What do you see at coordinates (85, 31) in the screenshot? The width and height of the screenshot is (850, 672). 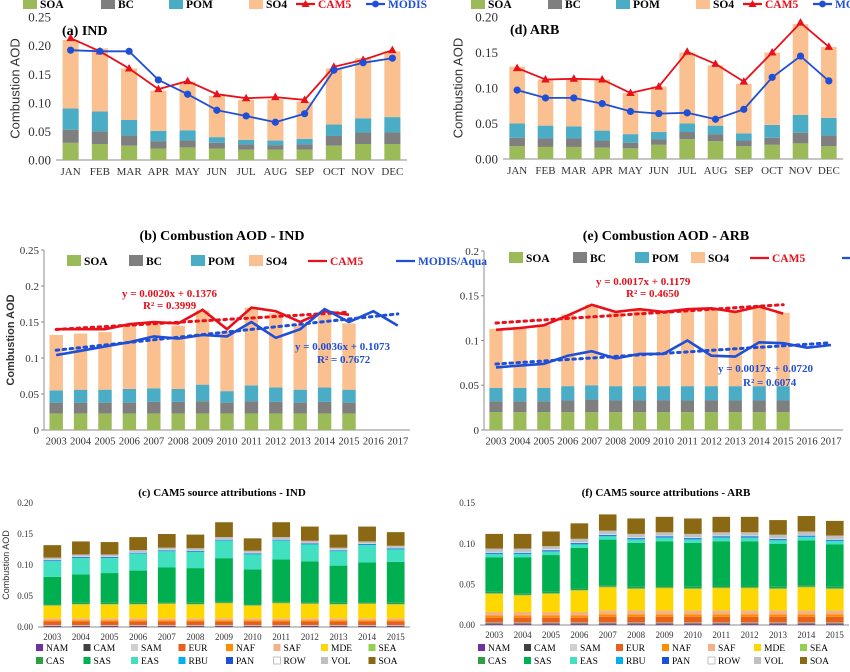 I see `panel-label: (a) IND` at bounding box center [85, 31].